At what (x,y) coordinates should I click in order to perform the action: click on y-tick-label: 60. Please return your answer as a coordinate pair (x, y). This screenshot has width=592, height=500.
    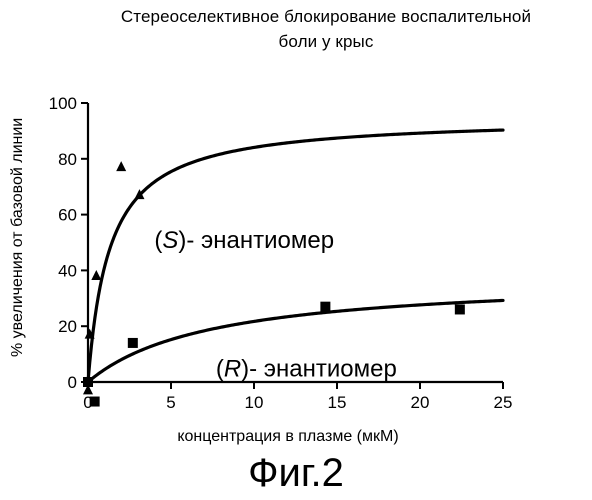
    Looking at the image, I should click on (67, 215).